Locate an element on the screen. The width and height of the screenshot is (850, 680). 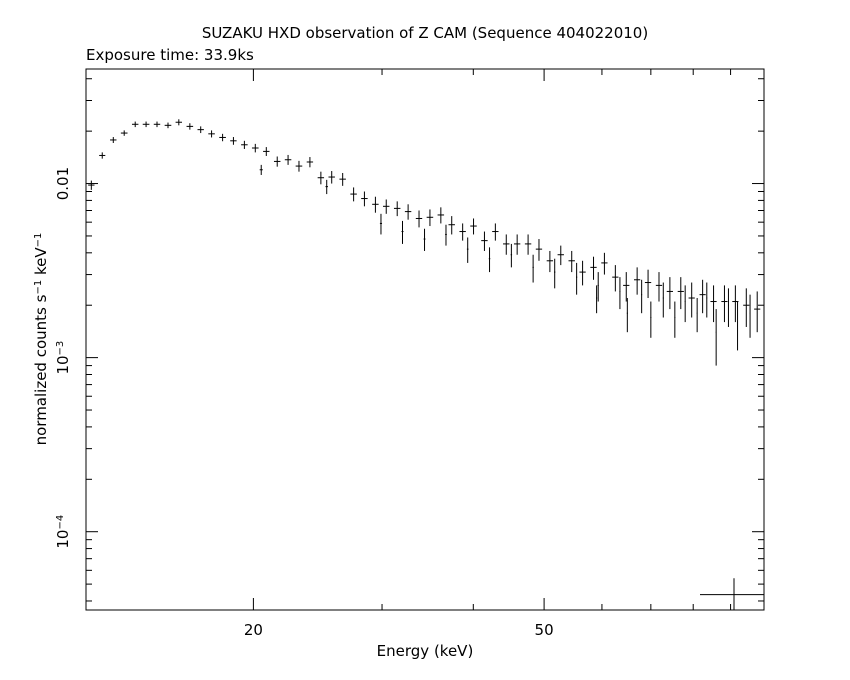
x-axis-label: Energy (keV) is located at coordinates (425, 651).